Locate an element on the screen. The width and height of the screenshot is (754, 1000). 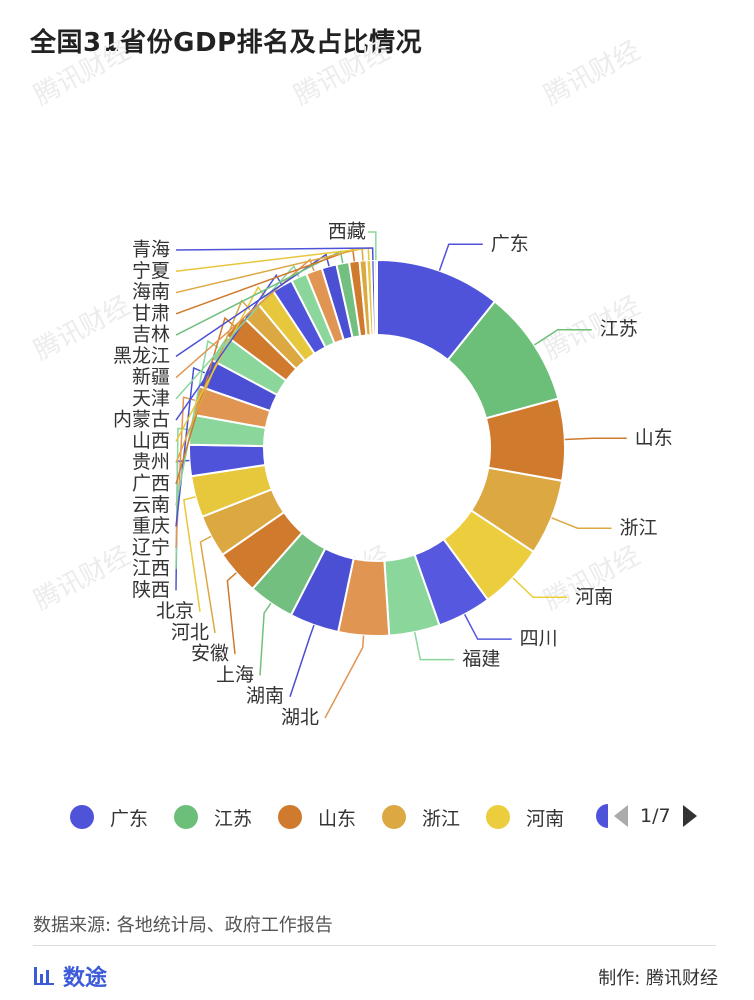
slice-label-24: 黑龙江 is located at coordinates (141, 356).